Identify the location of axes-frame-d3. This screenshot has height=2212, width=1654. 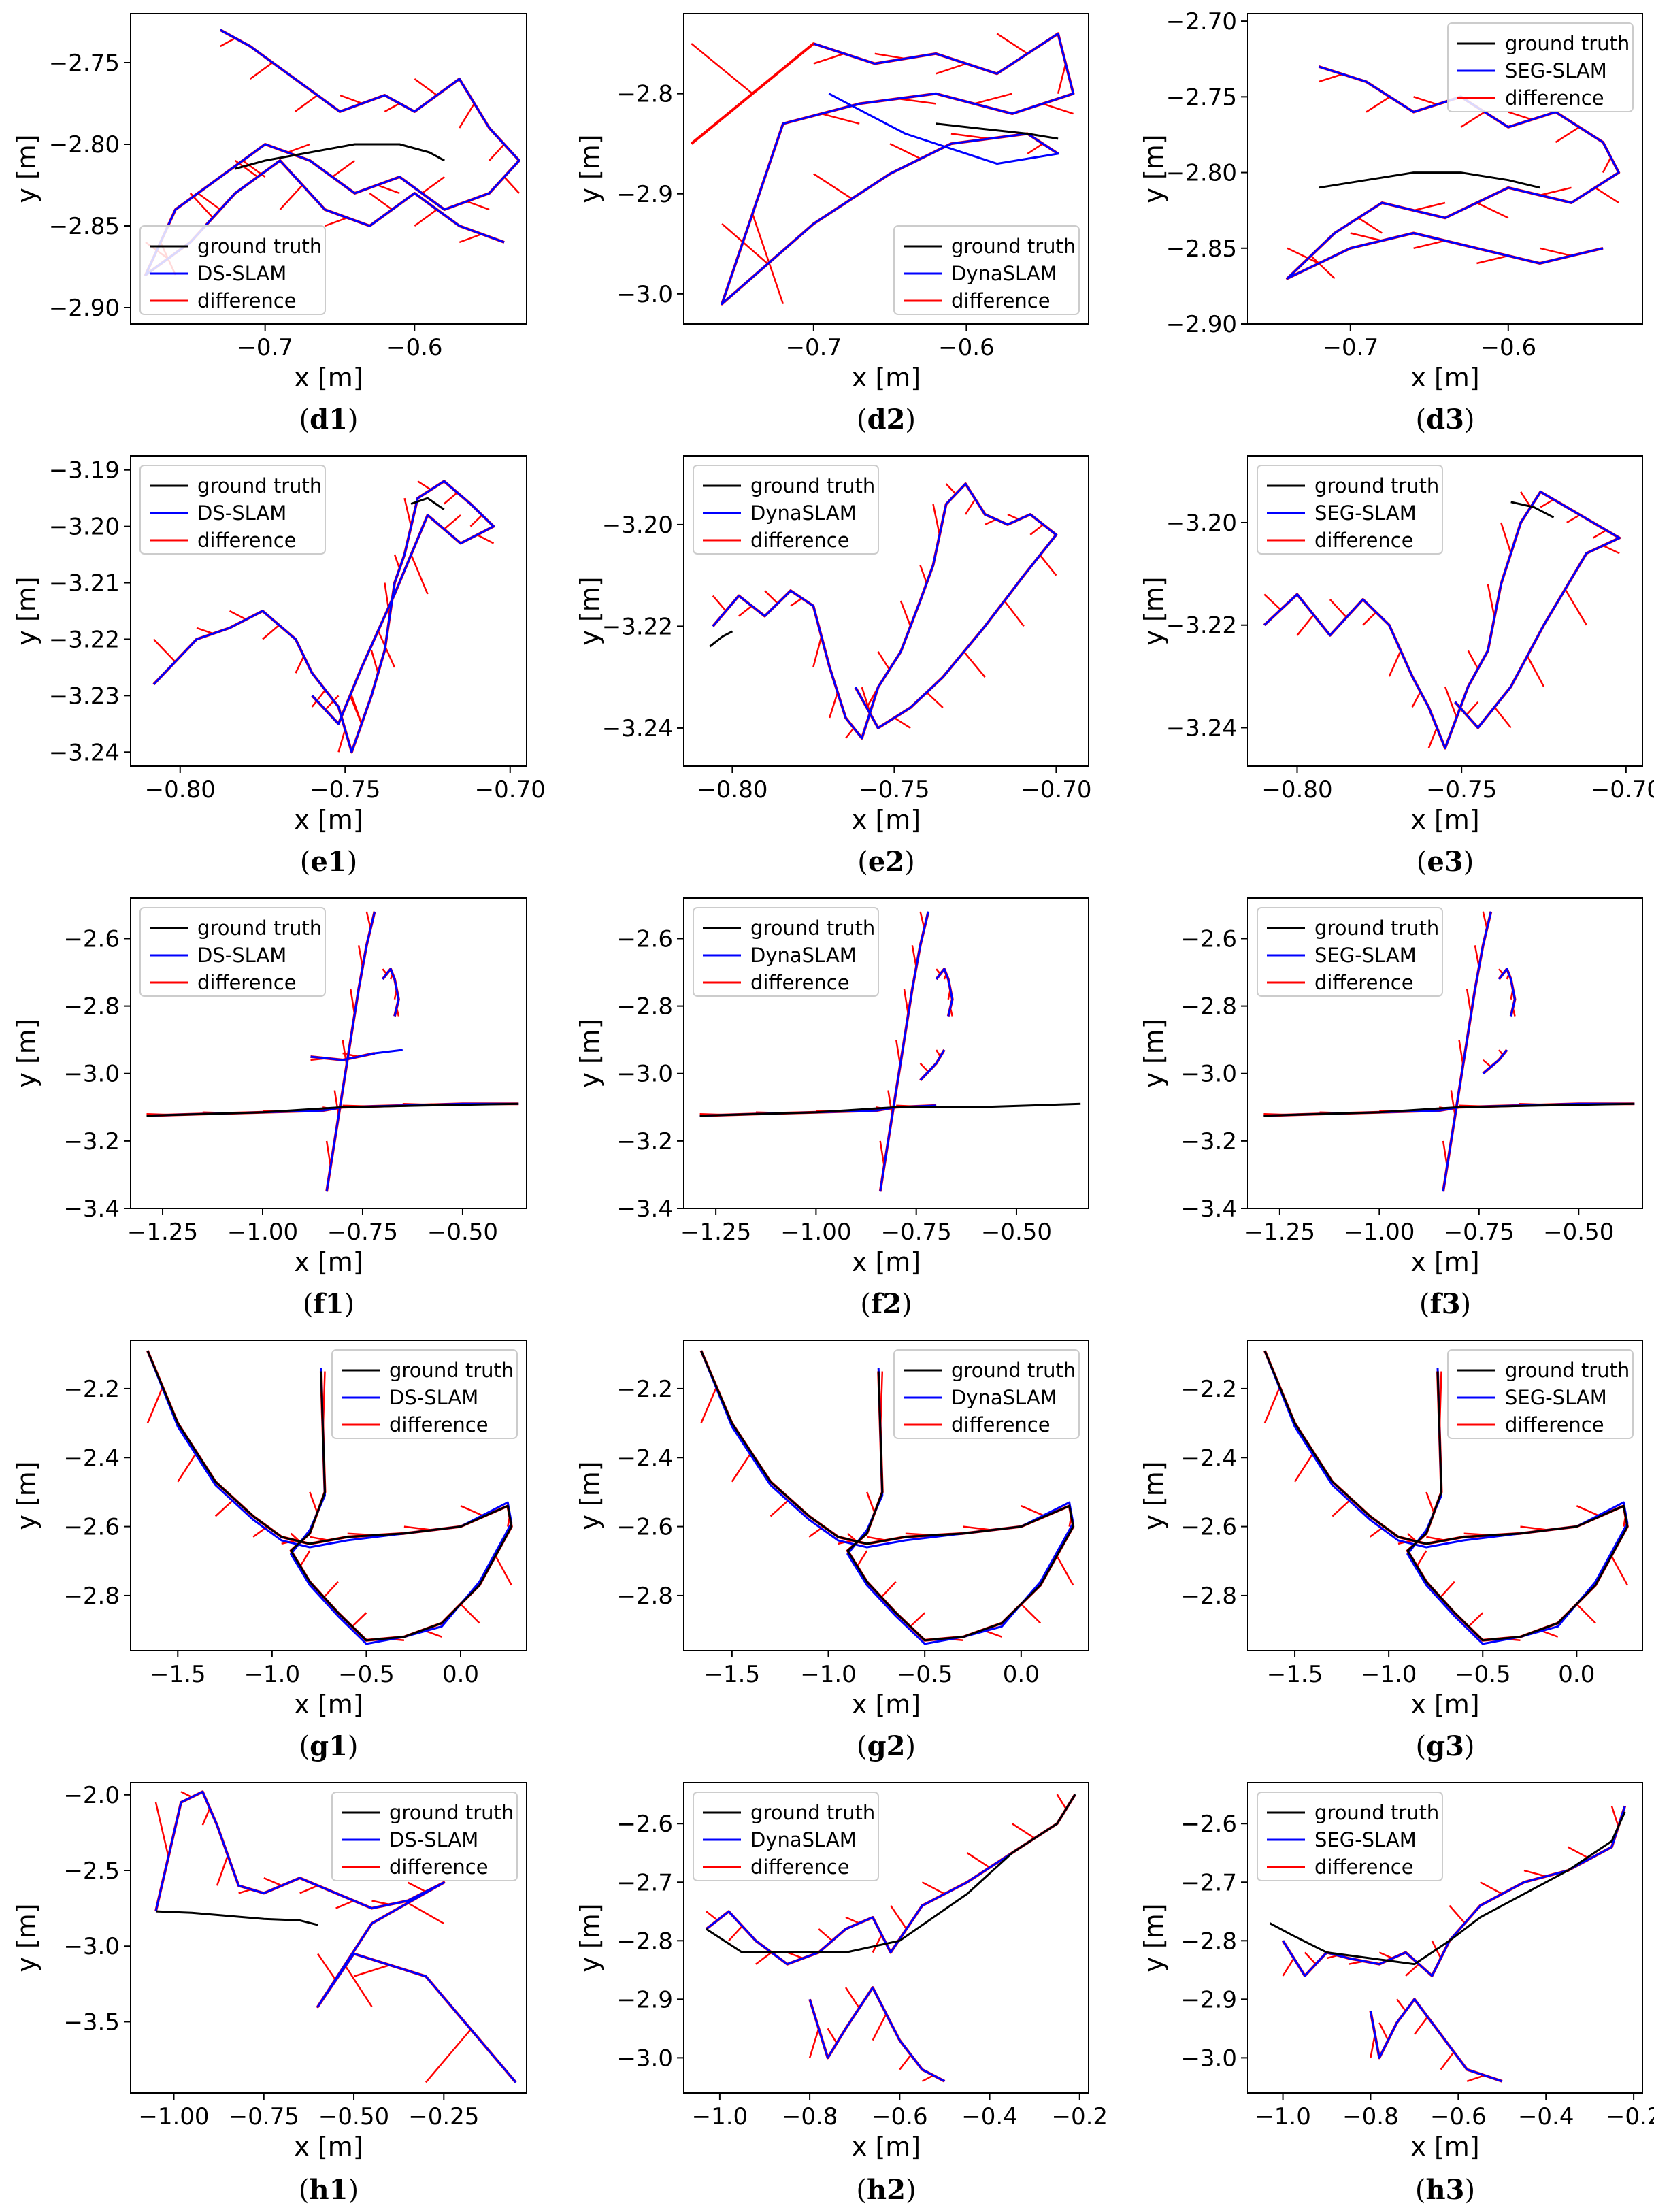
(1445, 169).